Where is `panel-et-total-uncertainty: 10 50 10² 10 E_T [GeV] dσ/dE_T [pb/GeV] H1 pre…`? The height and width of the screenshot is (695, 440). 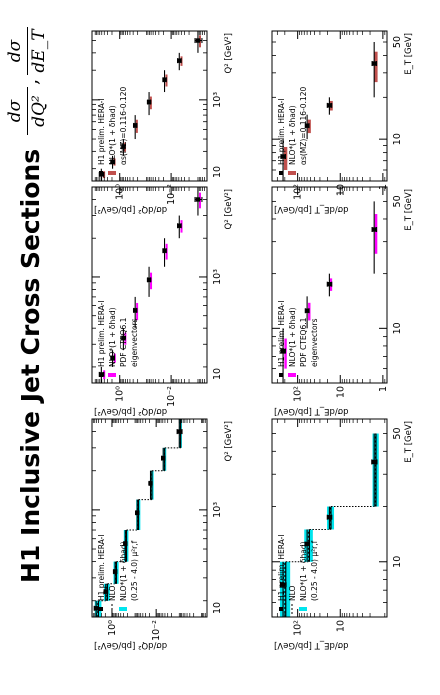 panel-et-total-uncertainty: 10 50 10² 10 E_T [GeV] dσ/dE_T [pb/GeV] H1 pre… is located at coordinates (342, 534).